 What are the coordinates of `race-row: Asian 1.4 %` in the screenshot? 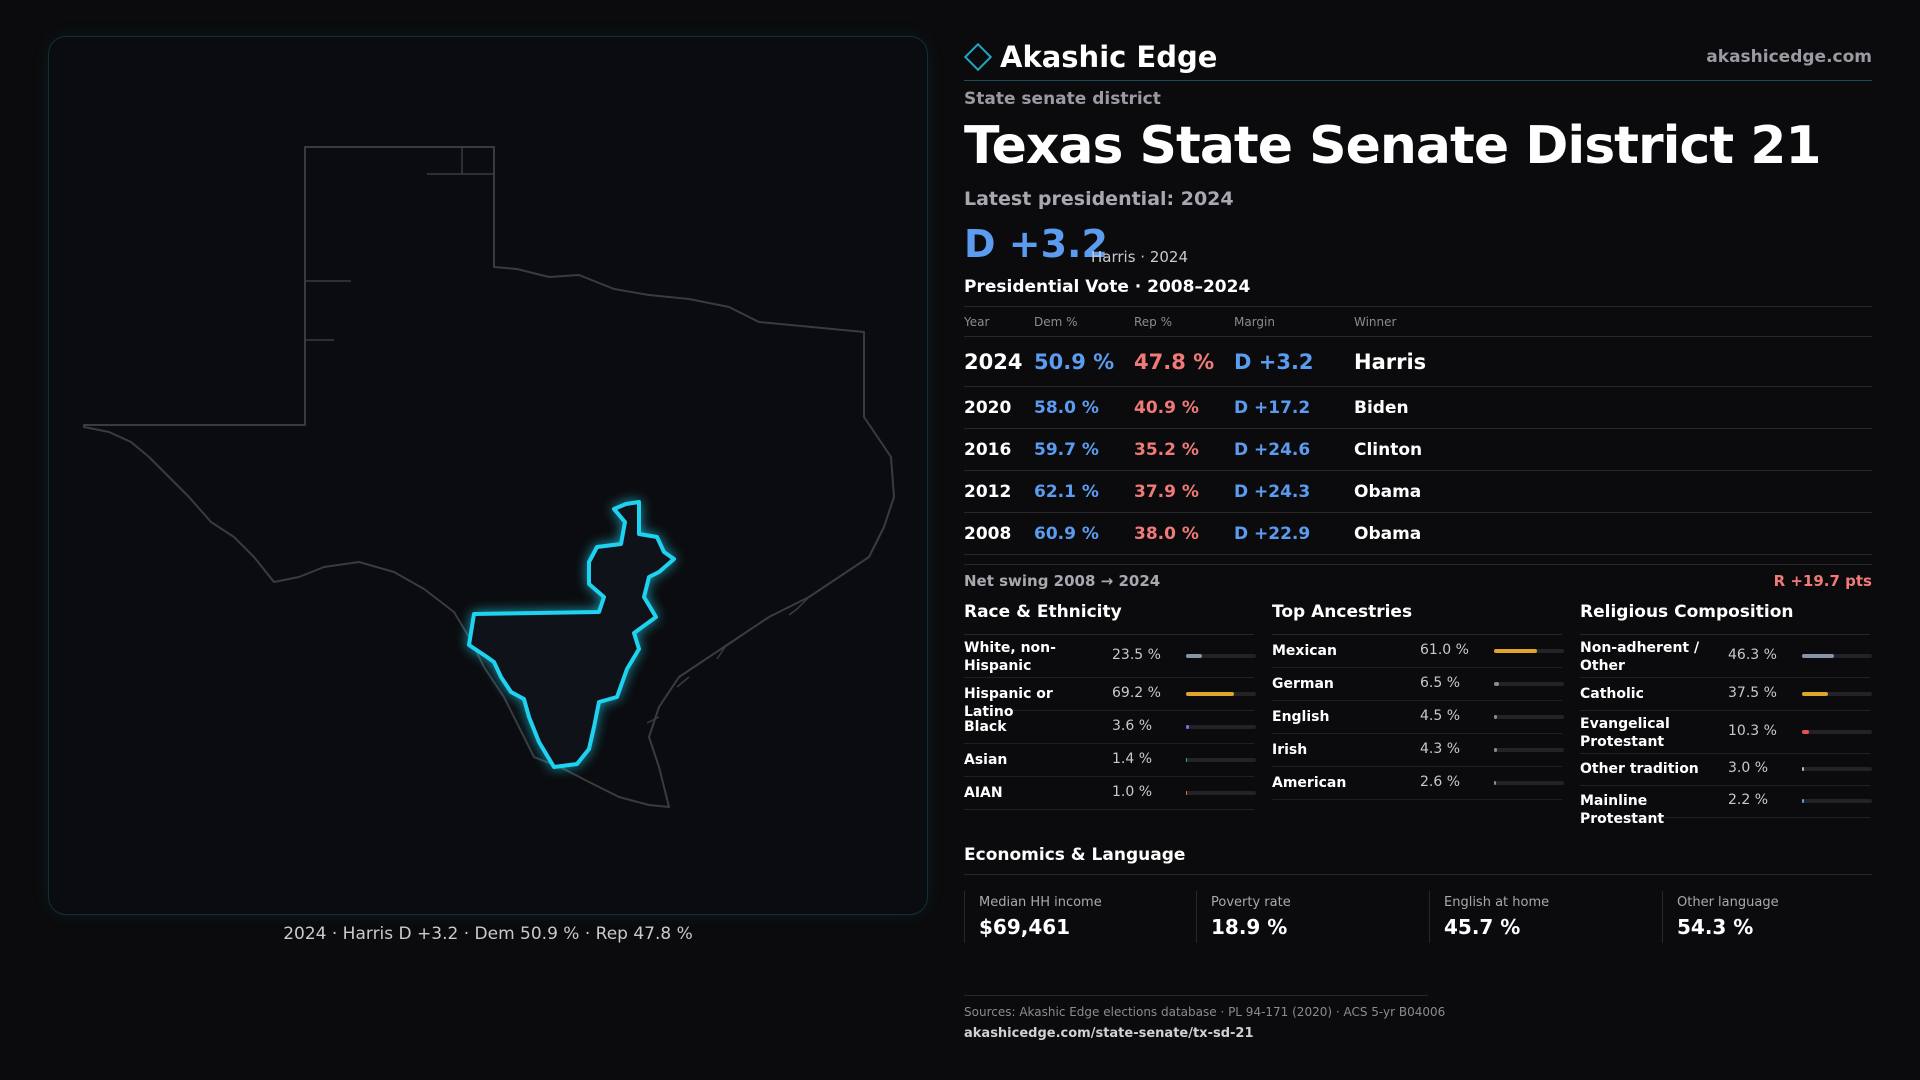 It's located at (1110, 760).